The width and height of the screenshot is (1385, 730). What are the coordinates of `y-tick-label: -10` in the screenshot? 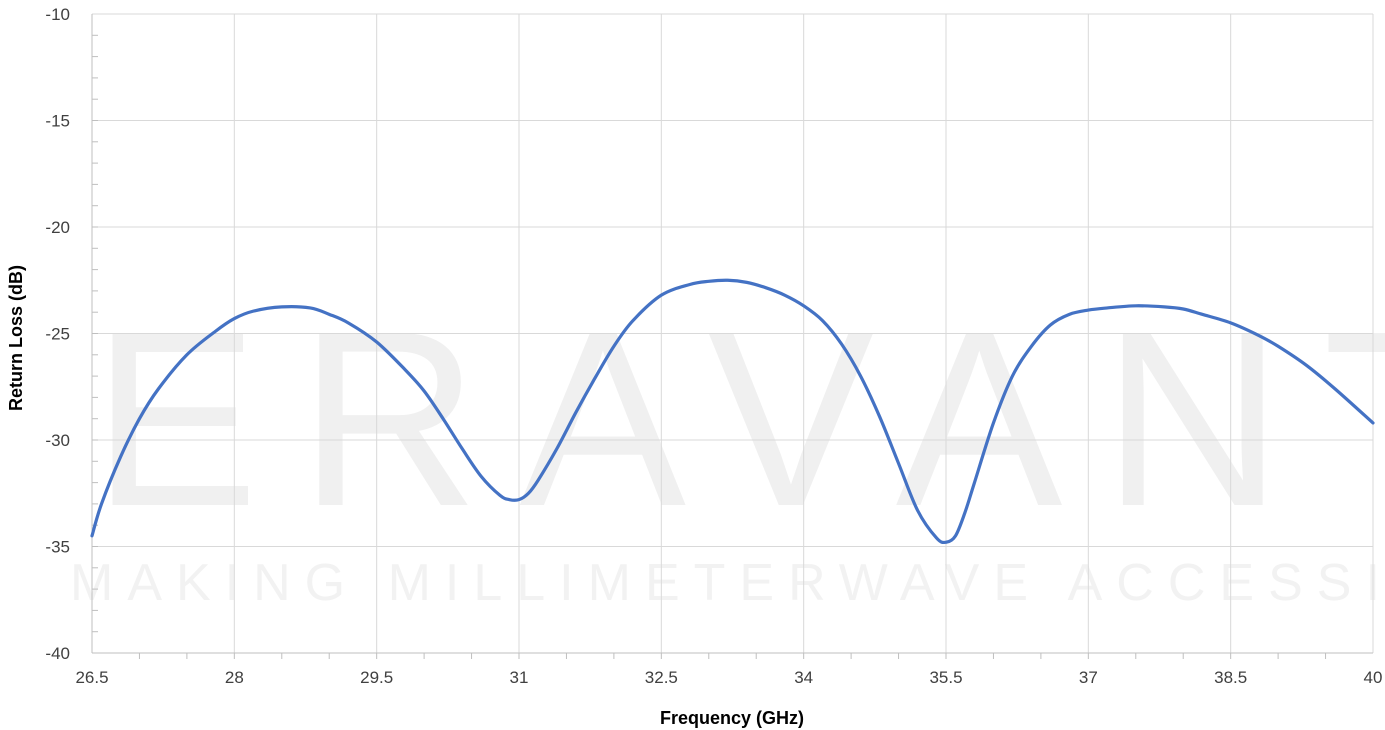 It's located at (57, 14).